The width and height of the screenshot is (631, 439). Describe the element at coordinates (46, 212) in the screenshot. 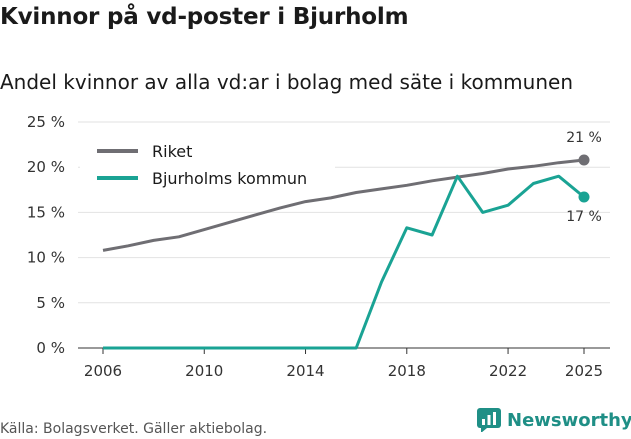

I see `y-tick-label: 15 %` at that location.